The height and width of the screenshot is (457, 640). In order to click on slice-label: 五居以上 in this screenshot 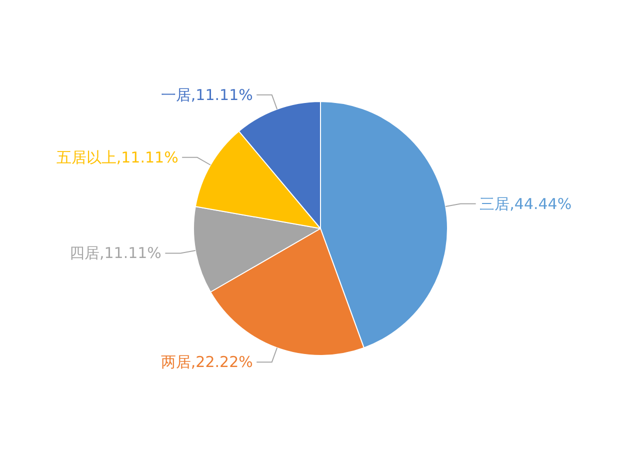, I will do `click(86, 157)`.